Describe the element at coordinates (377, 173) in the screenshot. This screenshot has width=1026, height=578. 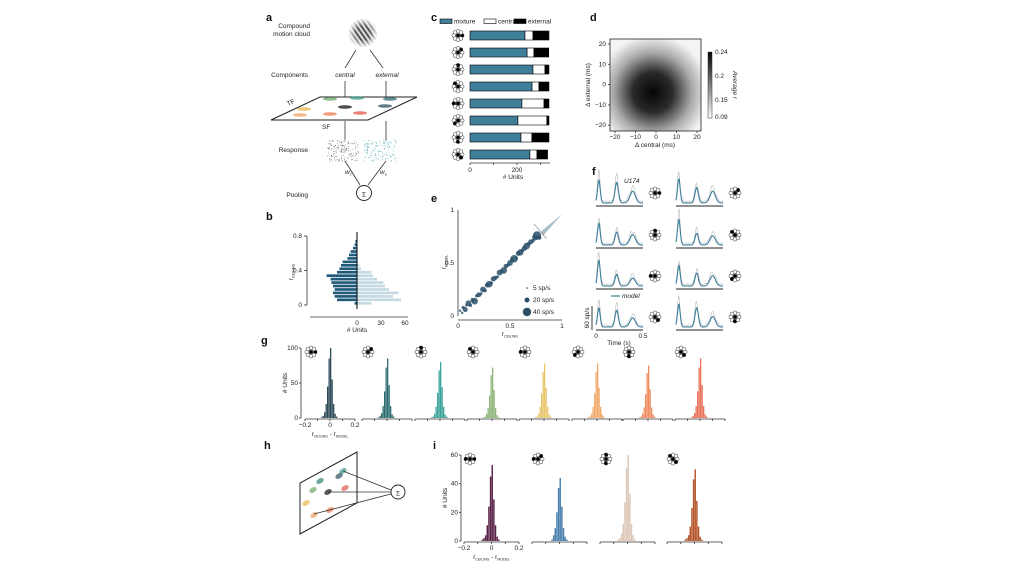
I see `connector-line` at that location.